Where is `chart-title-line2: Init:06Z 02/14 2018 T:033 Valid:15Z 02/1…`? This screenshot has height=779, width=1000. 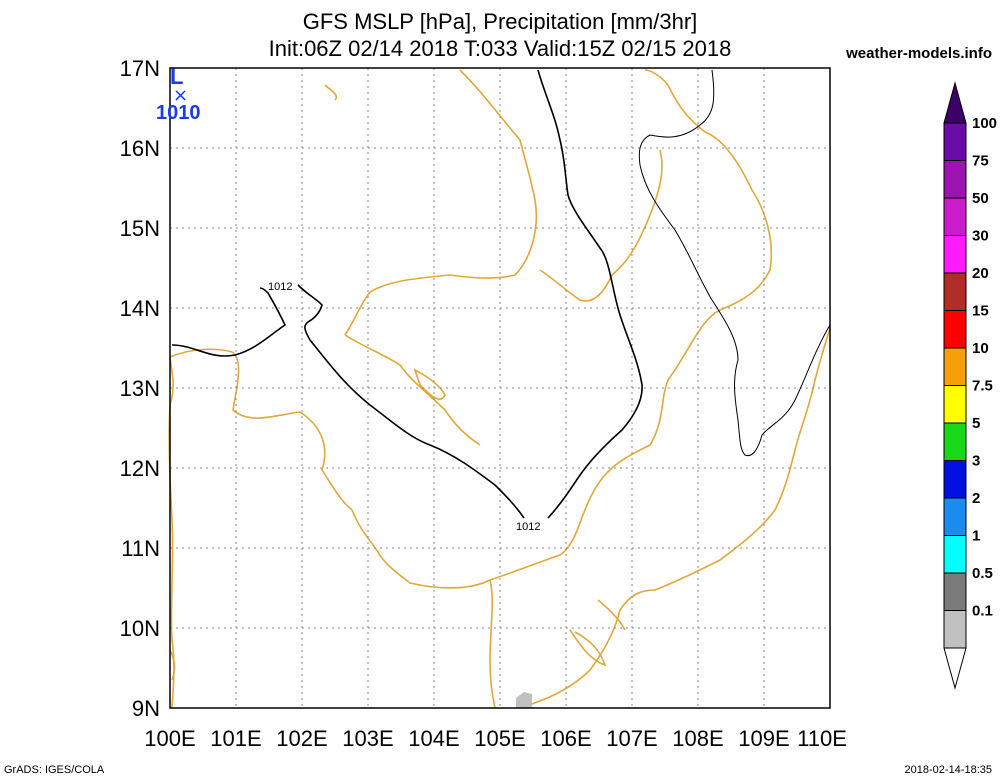
chart-title-line2: Init:06Z 02/14 2018 T:033 Valid:15Z 02/1… is located at coordinates (500, 48).